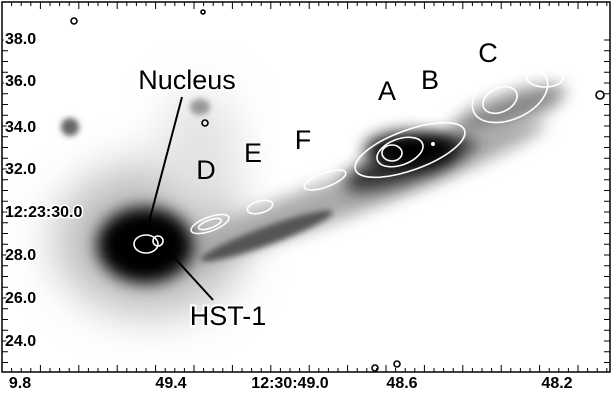 This screenshot has height=404, width=612. Describe the element at coordinates (20, 298) in the screenshot. I see `y-tick-label: 26.0` at that location.